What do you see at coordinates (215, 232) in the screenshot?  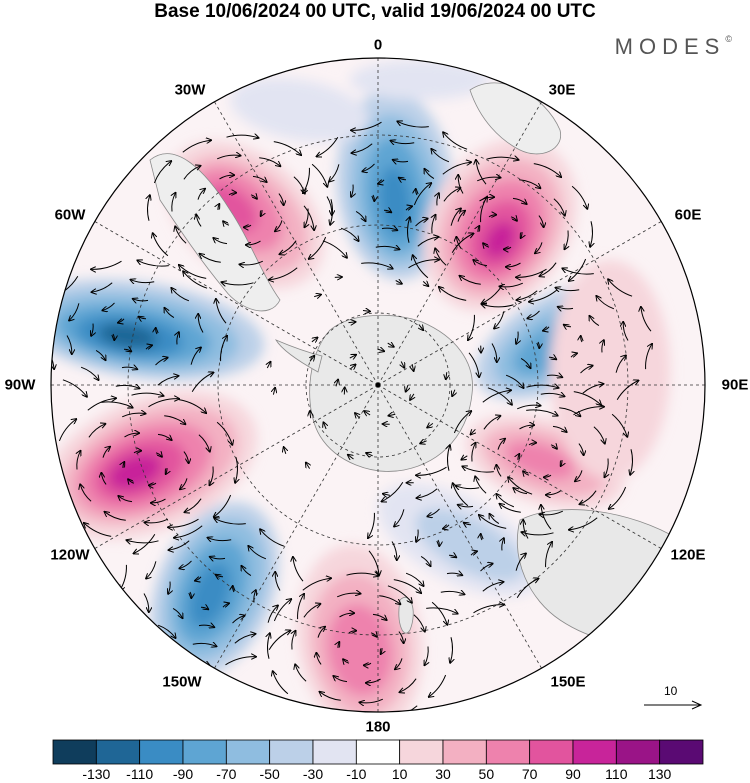 I see `south-america` at bounding box center [215, 232].